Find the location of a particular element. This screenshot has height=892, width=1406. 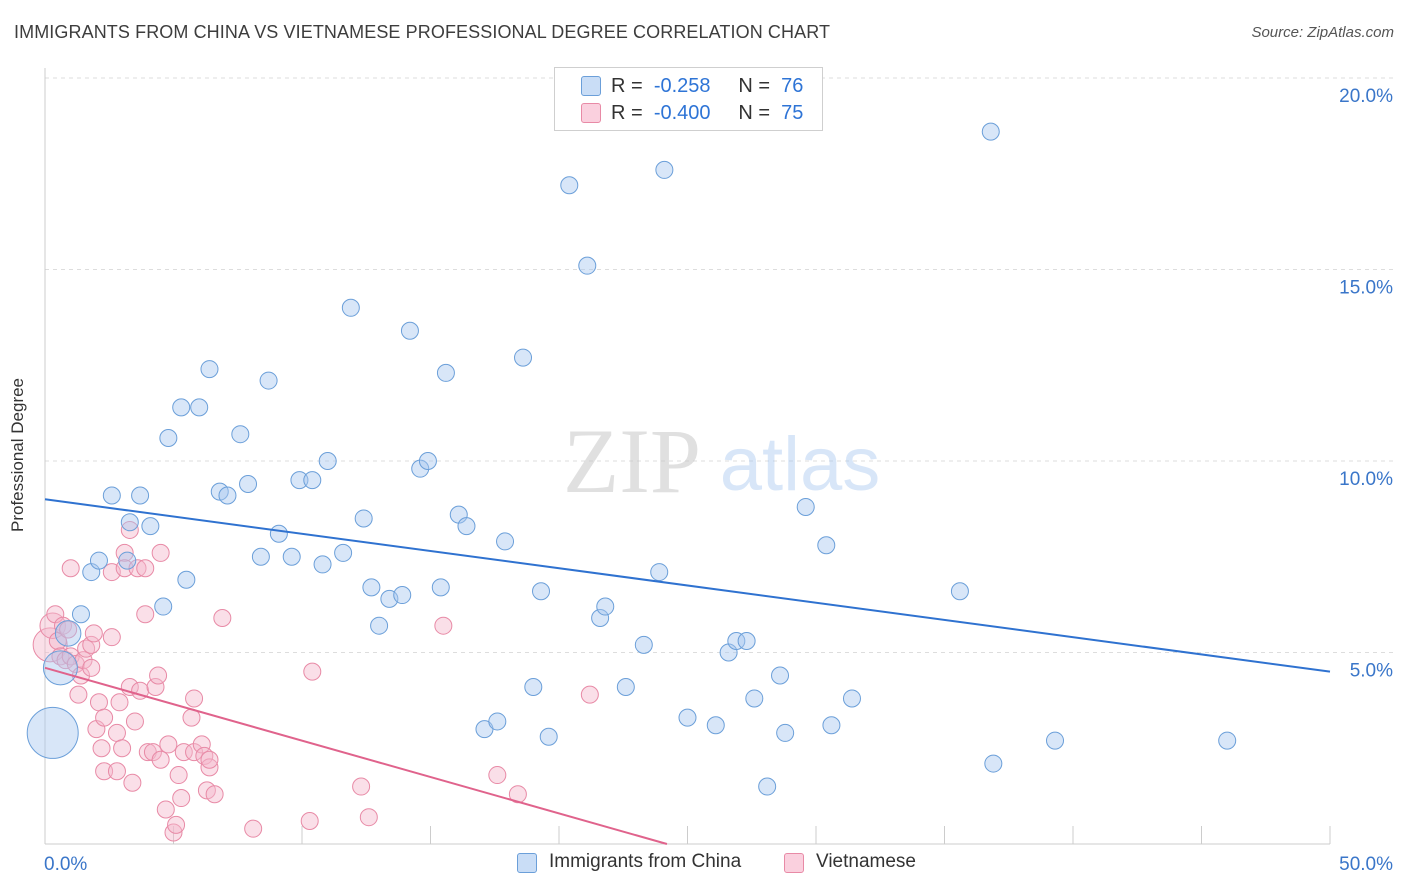

watermark-zip: ZIP is located at coordinates (632, 461).